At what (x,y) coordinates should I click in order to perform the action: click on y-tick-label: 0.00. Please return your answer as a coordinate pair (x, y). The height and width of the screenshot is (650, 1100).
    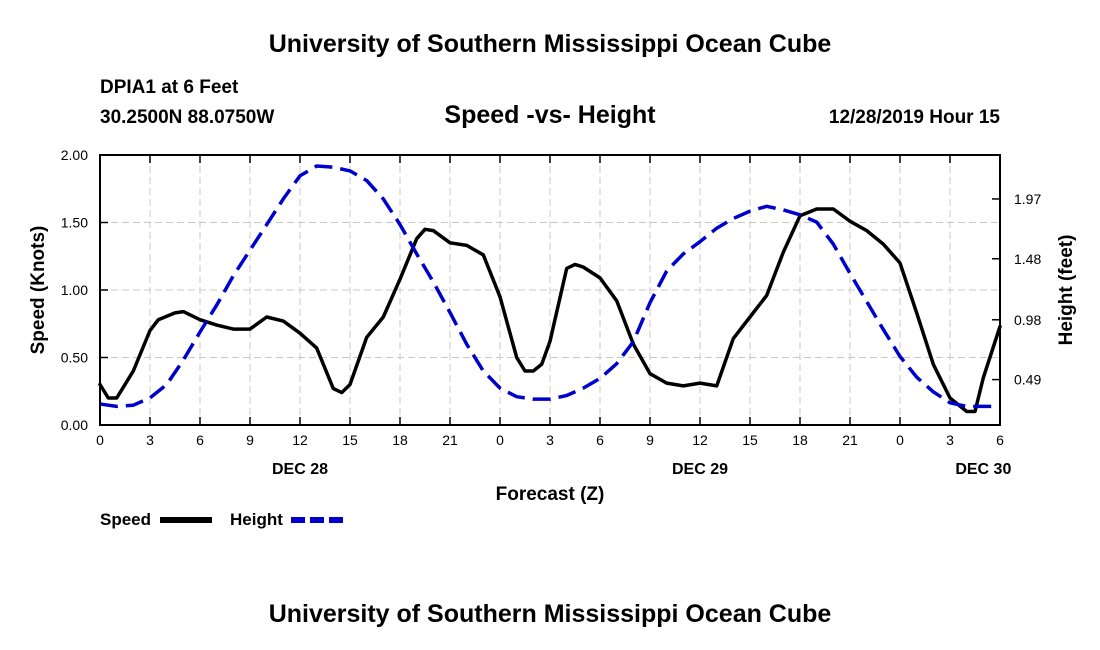
    Looking at the image, I should click on (74, 425).